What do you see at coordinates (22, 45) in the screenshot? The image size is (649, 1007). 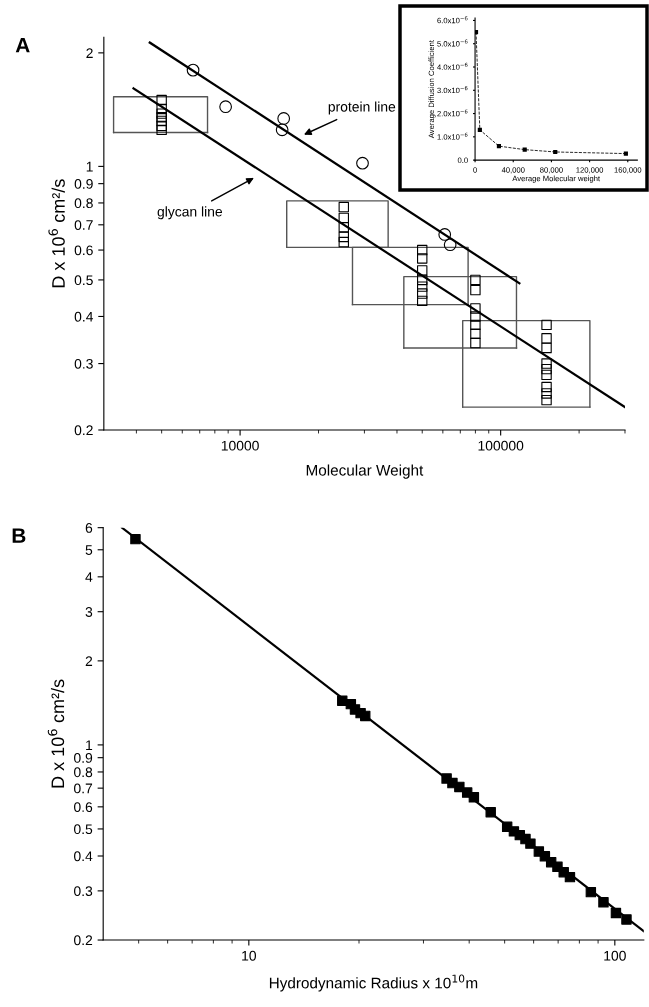 I see `chart-title: A` at bounding box center [22, 45].